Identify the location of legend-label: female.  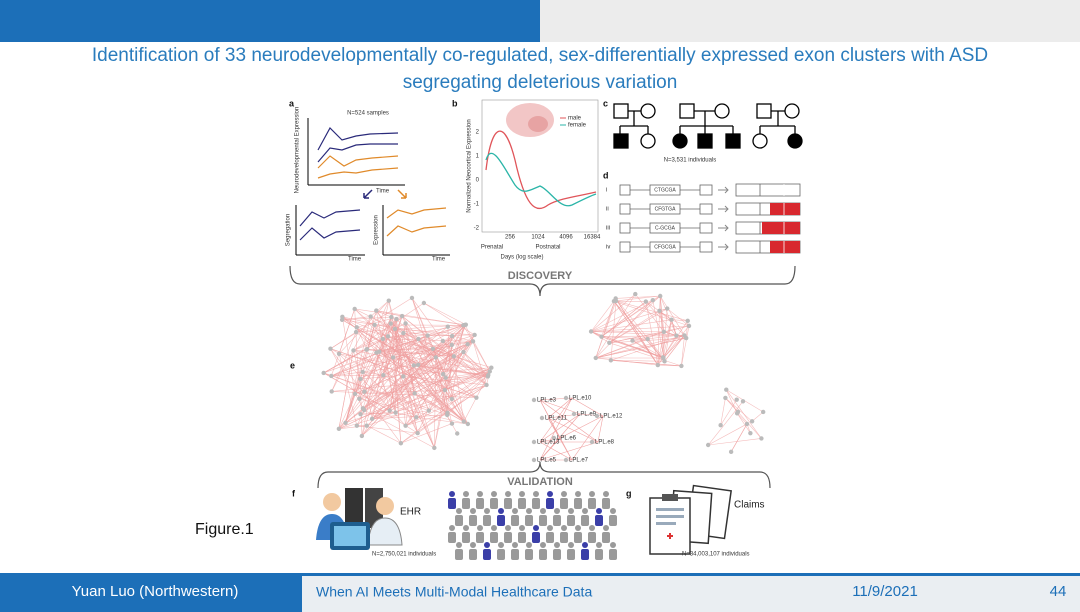
(577, 126).